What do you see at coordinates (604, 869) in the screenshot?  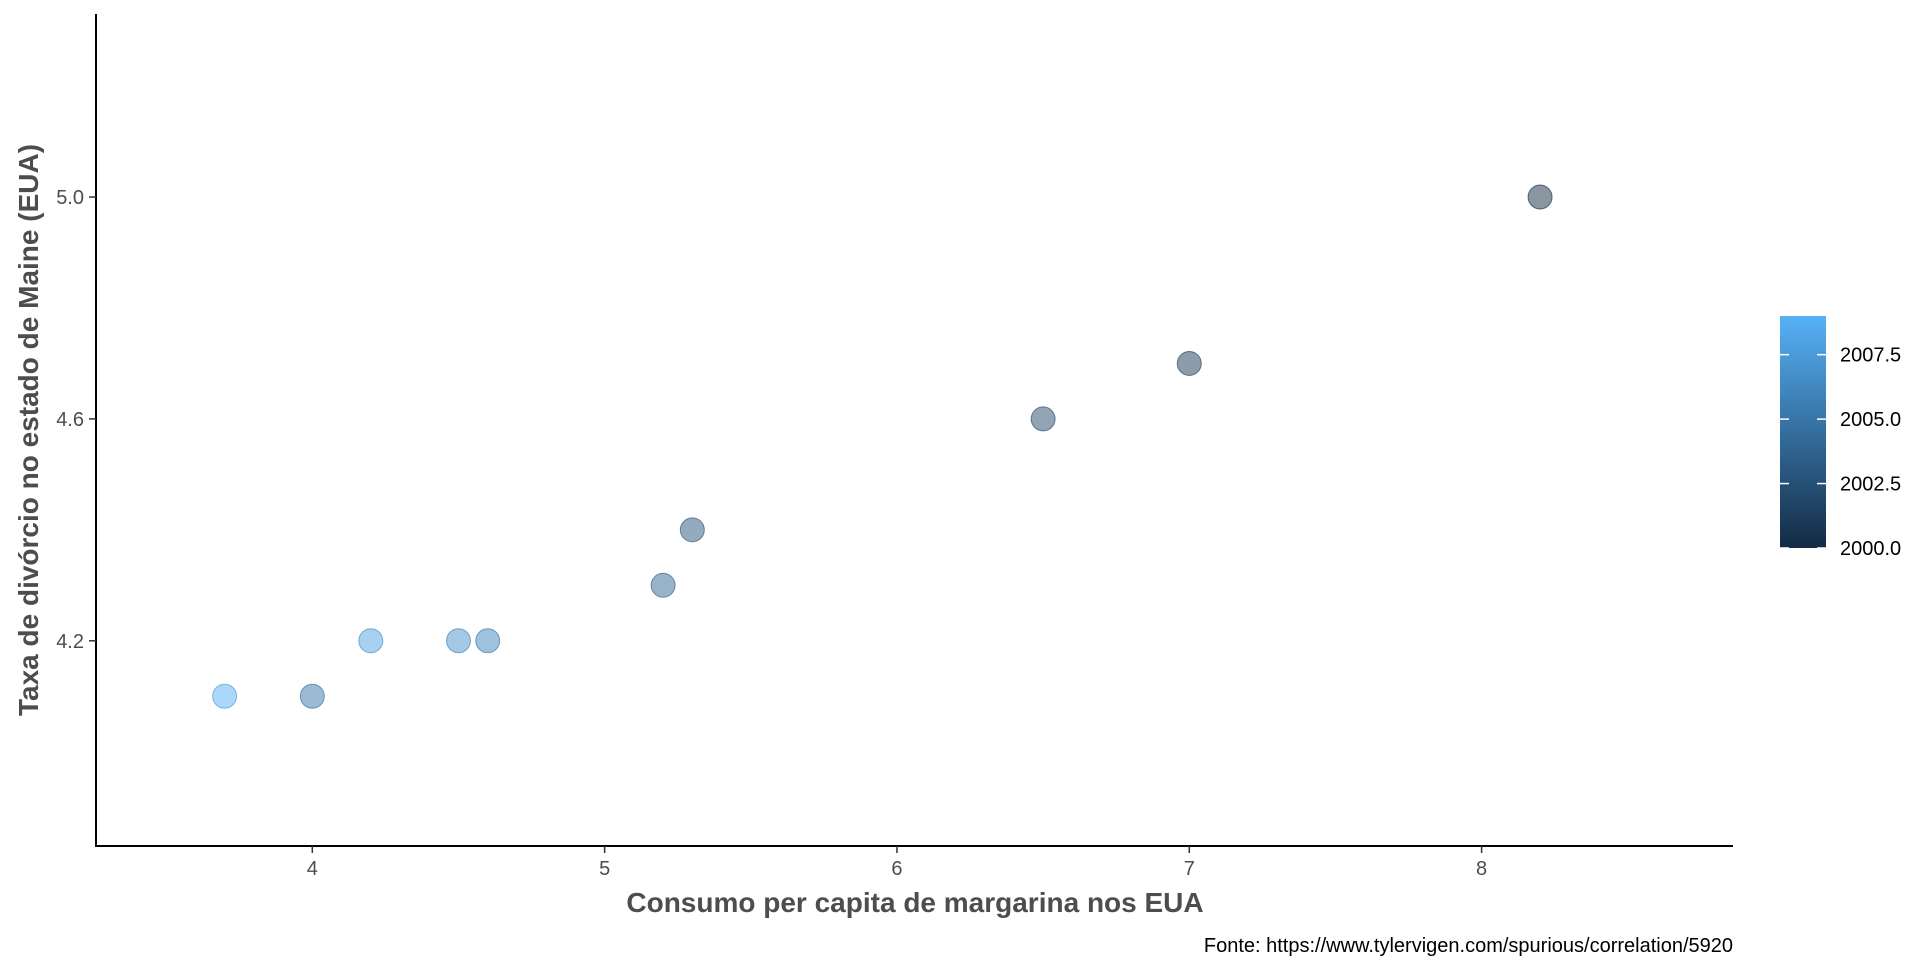 I see `x-tick-label: 5` at bounding box center [604, 869].